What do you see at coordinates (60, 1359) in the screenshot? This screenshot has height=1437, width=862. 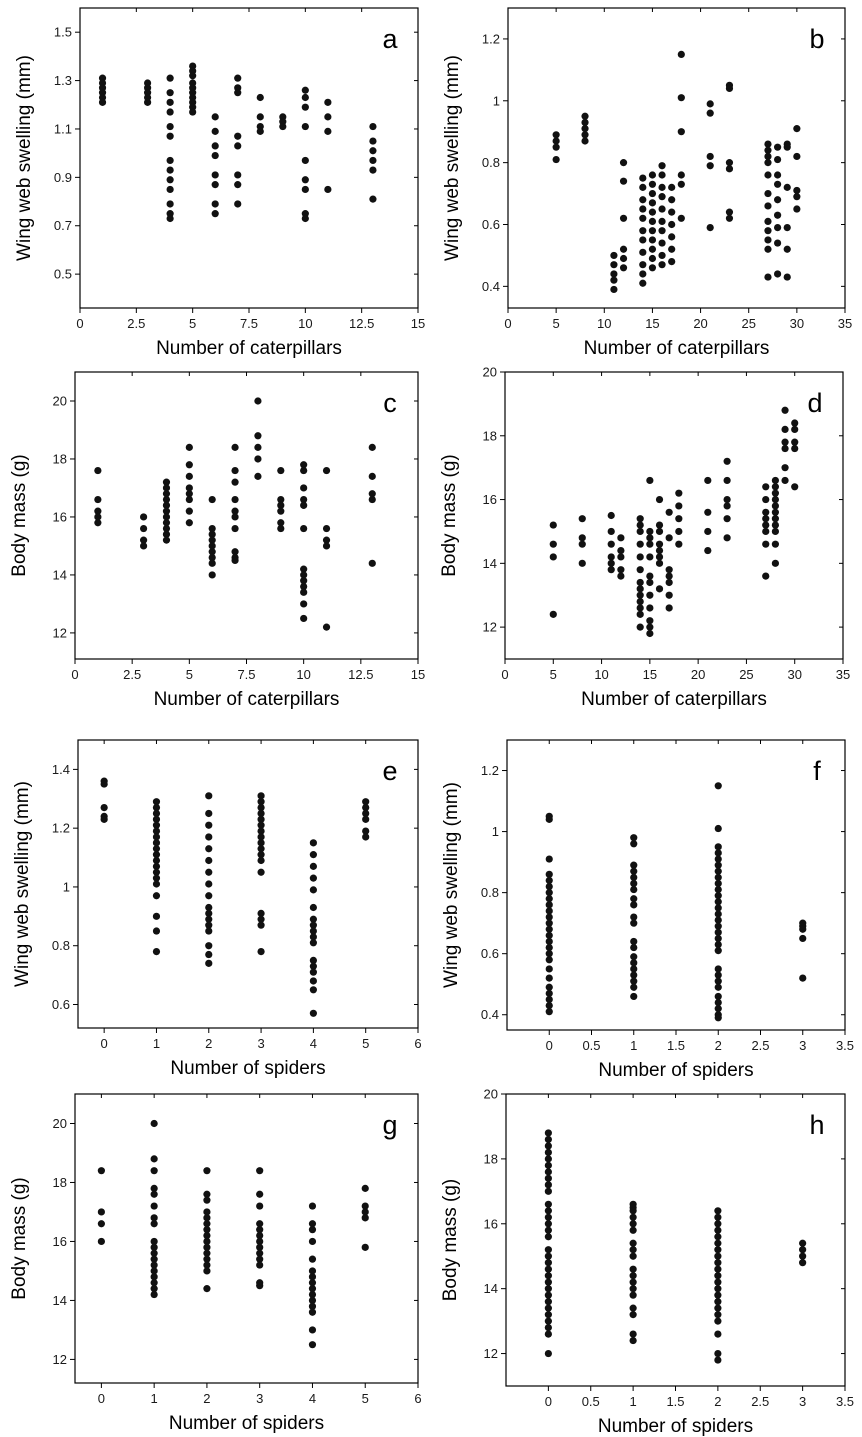 I see `y-tick-label: 12` at bounding box center [60, 1359].